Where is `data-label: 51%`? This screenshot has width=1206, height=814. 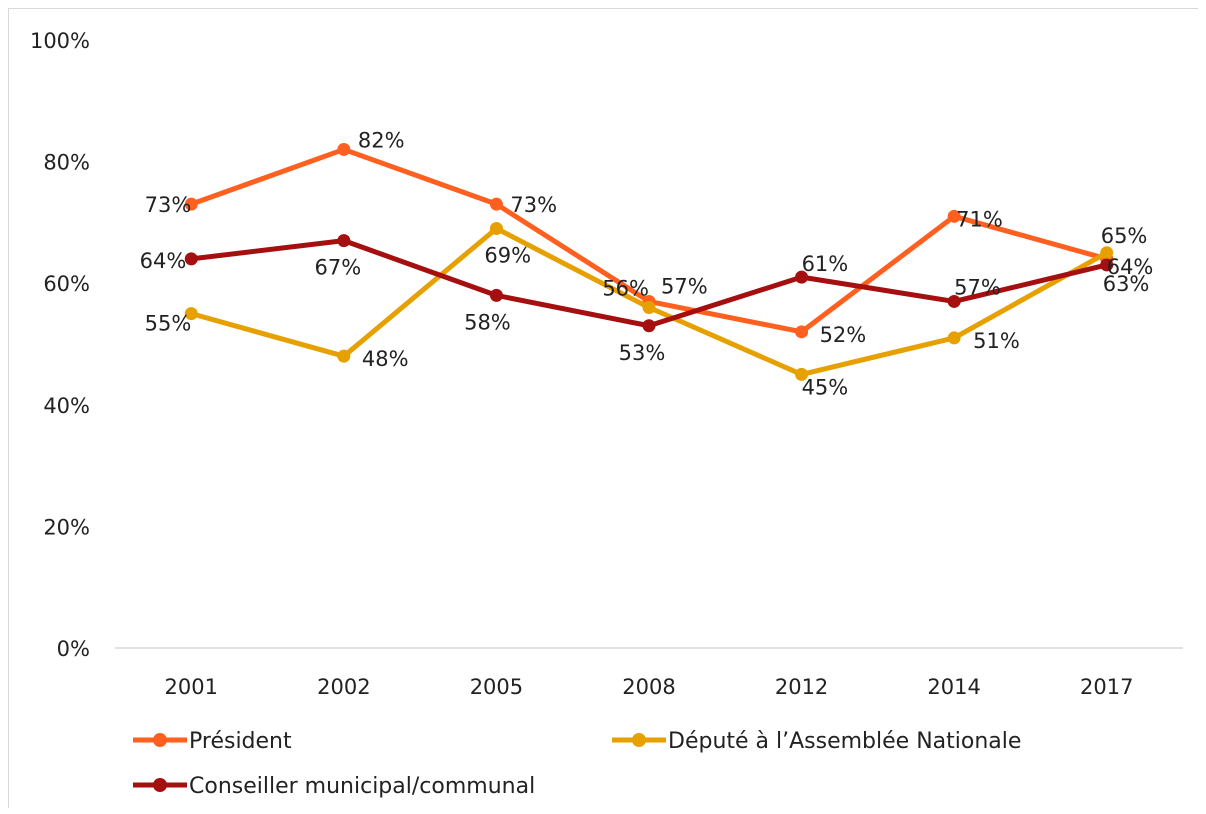 data-label: 51% is located at coordinates (996, 341).